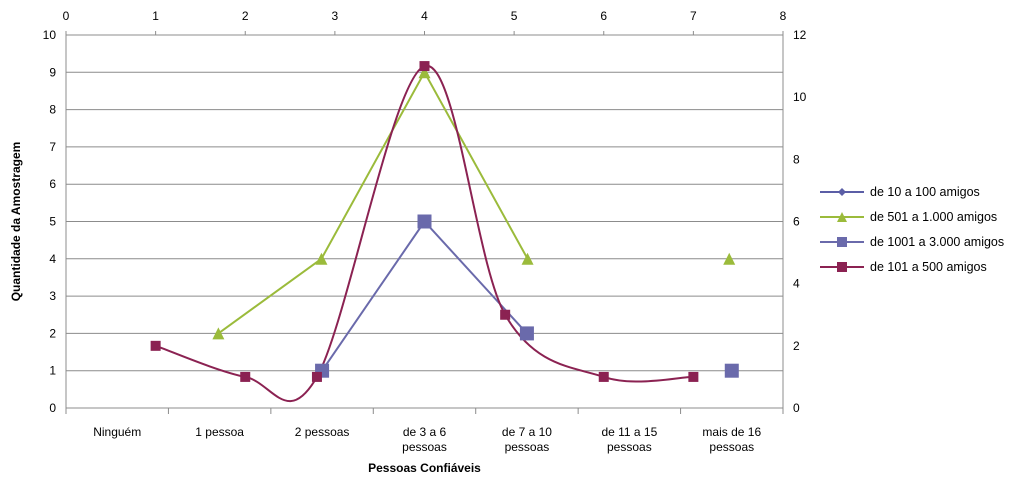  I want to click on x-category-label-line: 2 pessoas, so click(322, 432).